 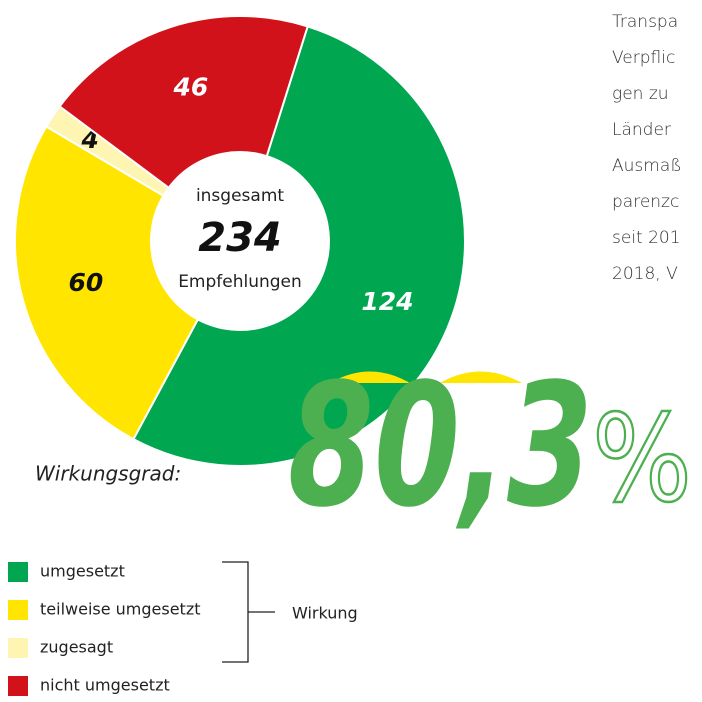 What do you see at coordinates (640, 94) in the screenshot?
I see `side-text-line: gen zu` at bounding box center [640, 94].